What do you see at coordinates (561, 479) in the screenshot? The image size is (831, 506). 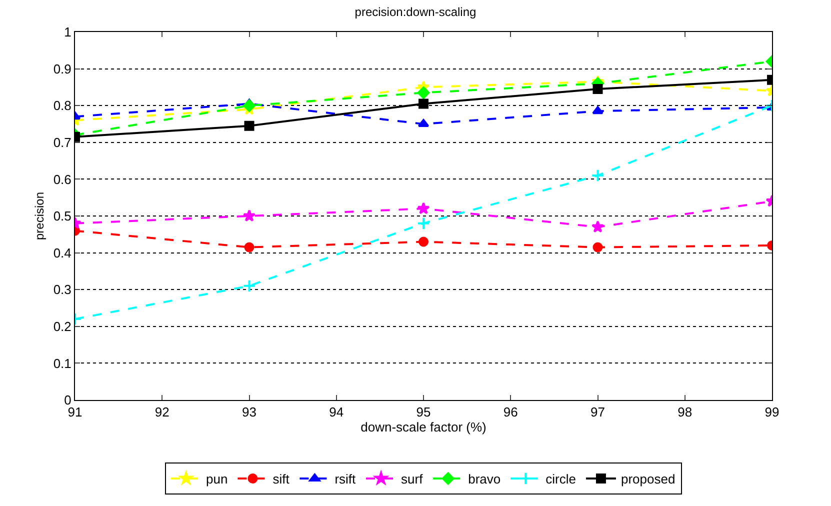 I see `legend-label: circle` at bounding box center [561, 479].